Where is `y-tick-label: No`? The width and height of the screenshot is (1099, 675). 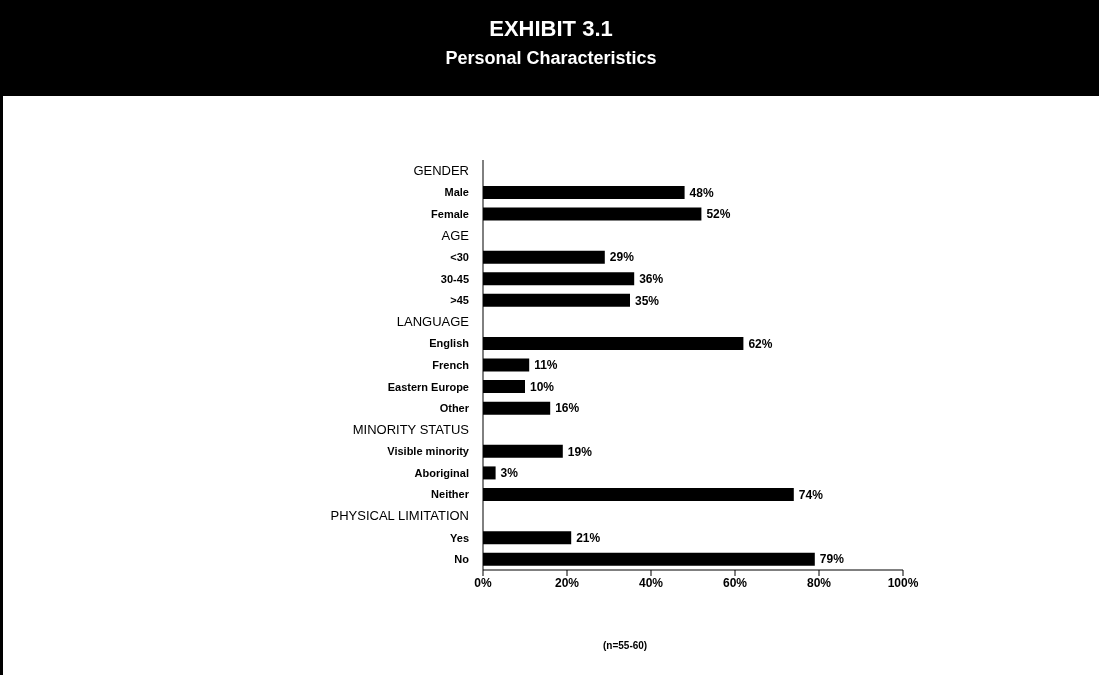
y-tick-label: No is located at coordinates (462, 559).